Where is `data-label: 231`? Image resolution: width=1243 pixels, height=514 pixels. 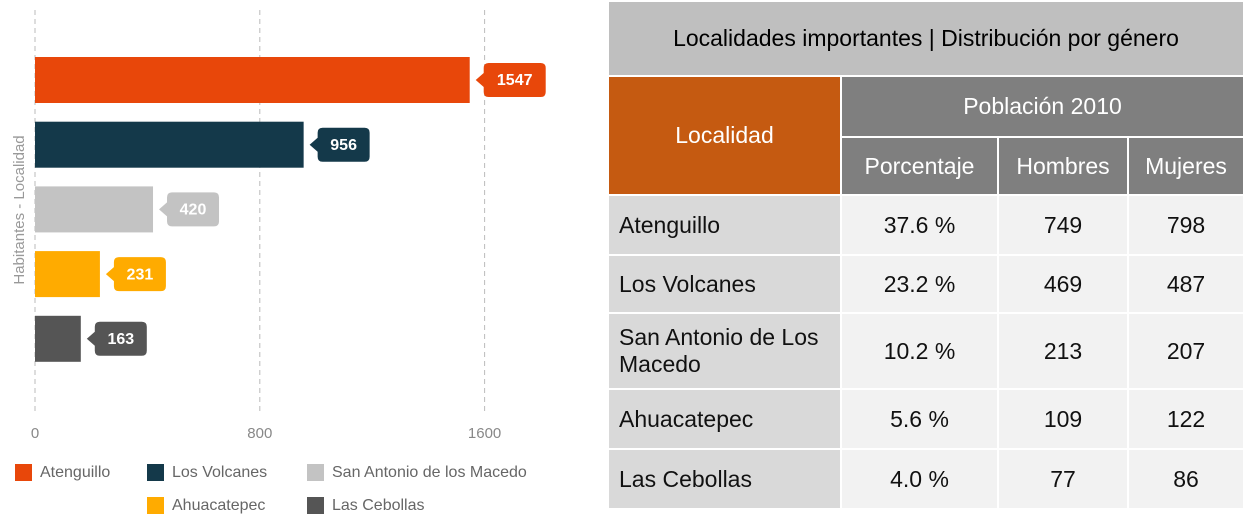
data-label: 231 is located at coordinates (140, 274).